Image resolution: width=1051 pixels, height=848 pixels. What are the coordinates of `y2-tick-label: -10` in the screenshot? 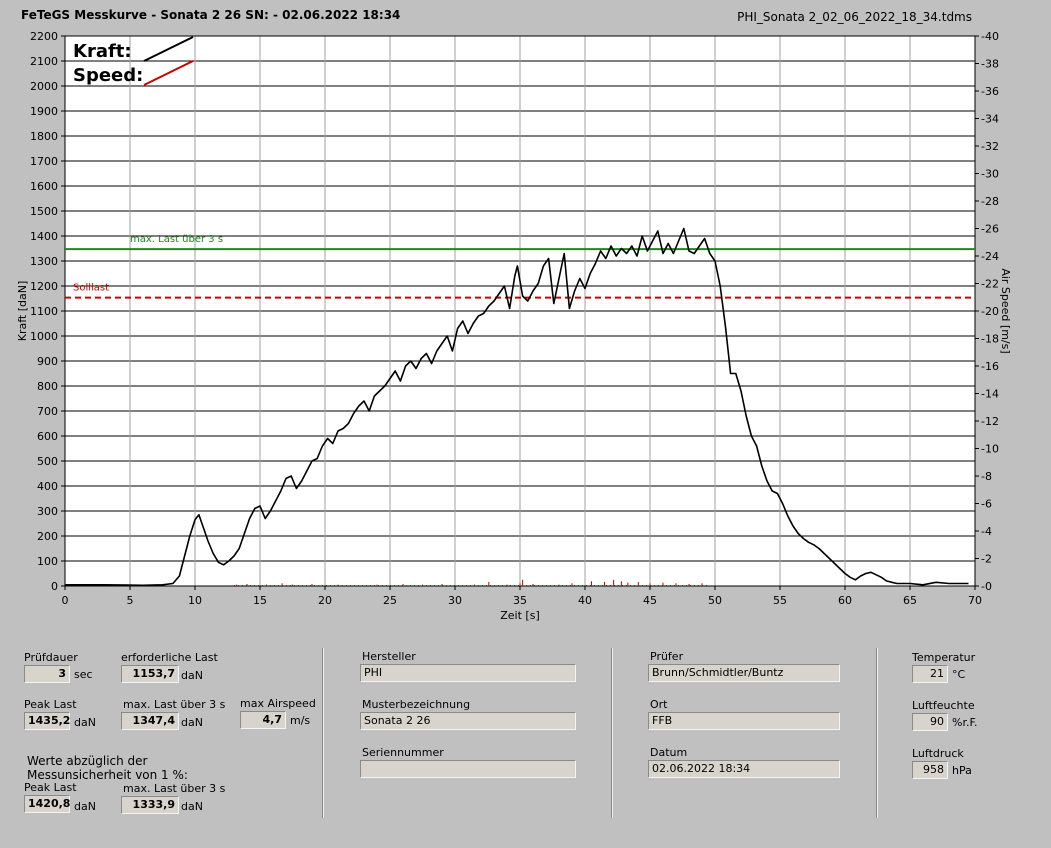 It's located at (990, 449).